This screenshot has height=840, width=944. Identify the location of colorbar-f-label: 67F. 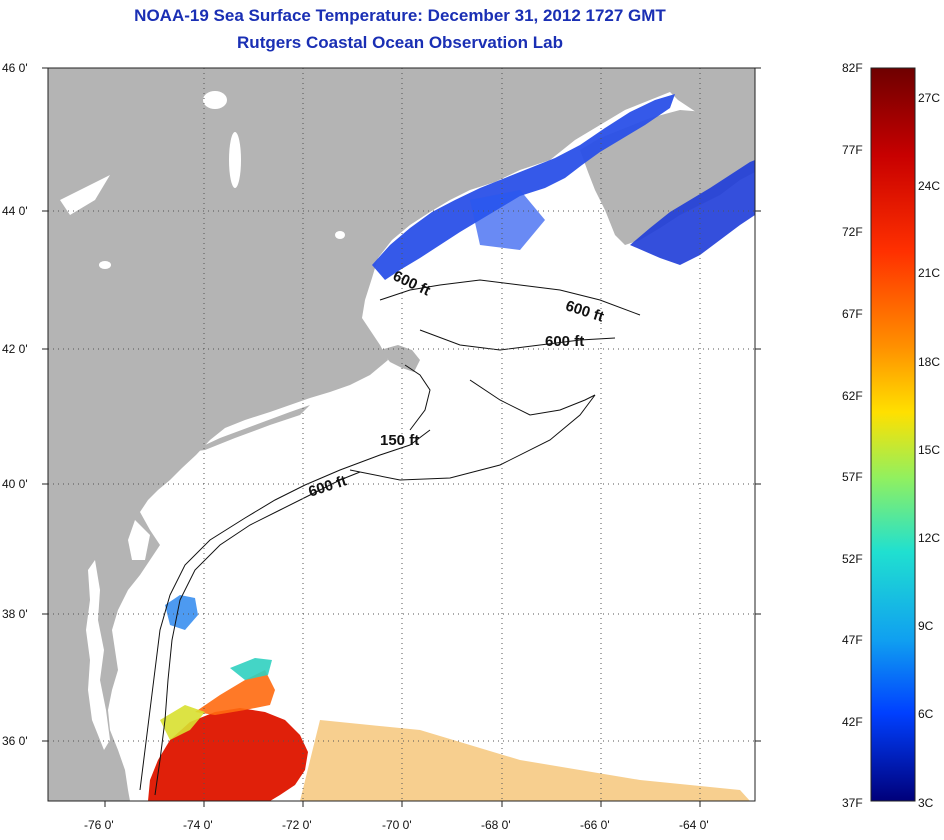
(852, 314).